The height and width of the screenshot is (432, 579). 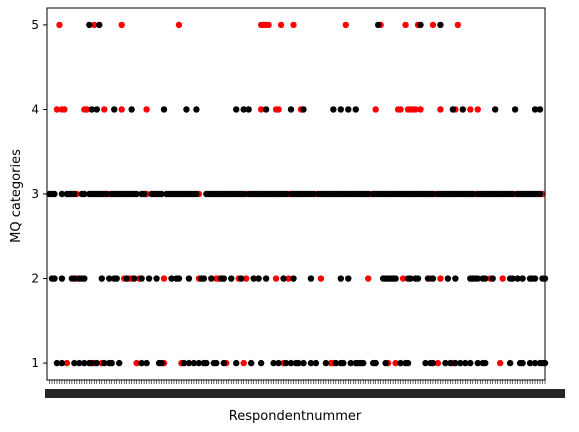 I want to click on y-axis-label-group: MQ categories, so click(x=16, y=196).